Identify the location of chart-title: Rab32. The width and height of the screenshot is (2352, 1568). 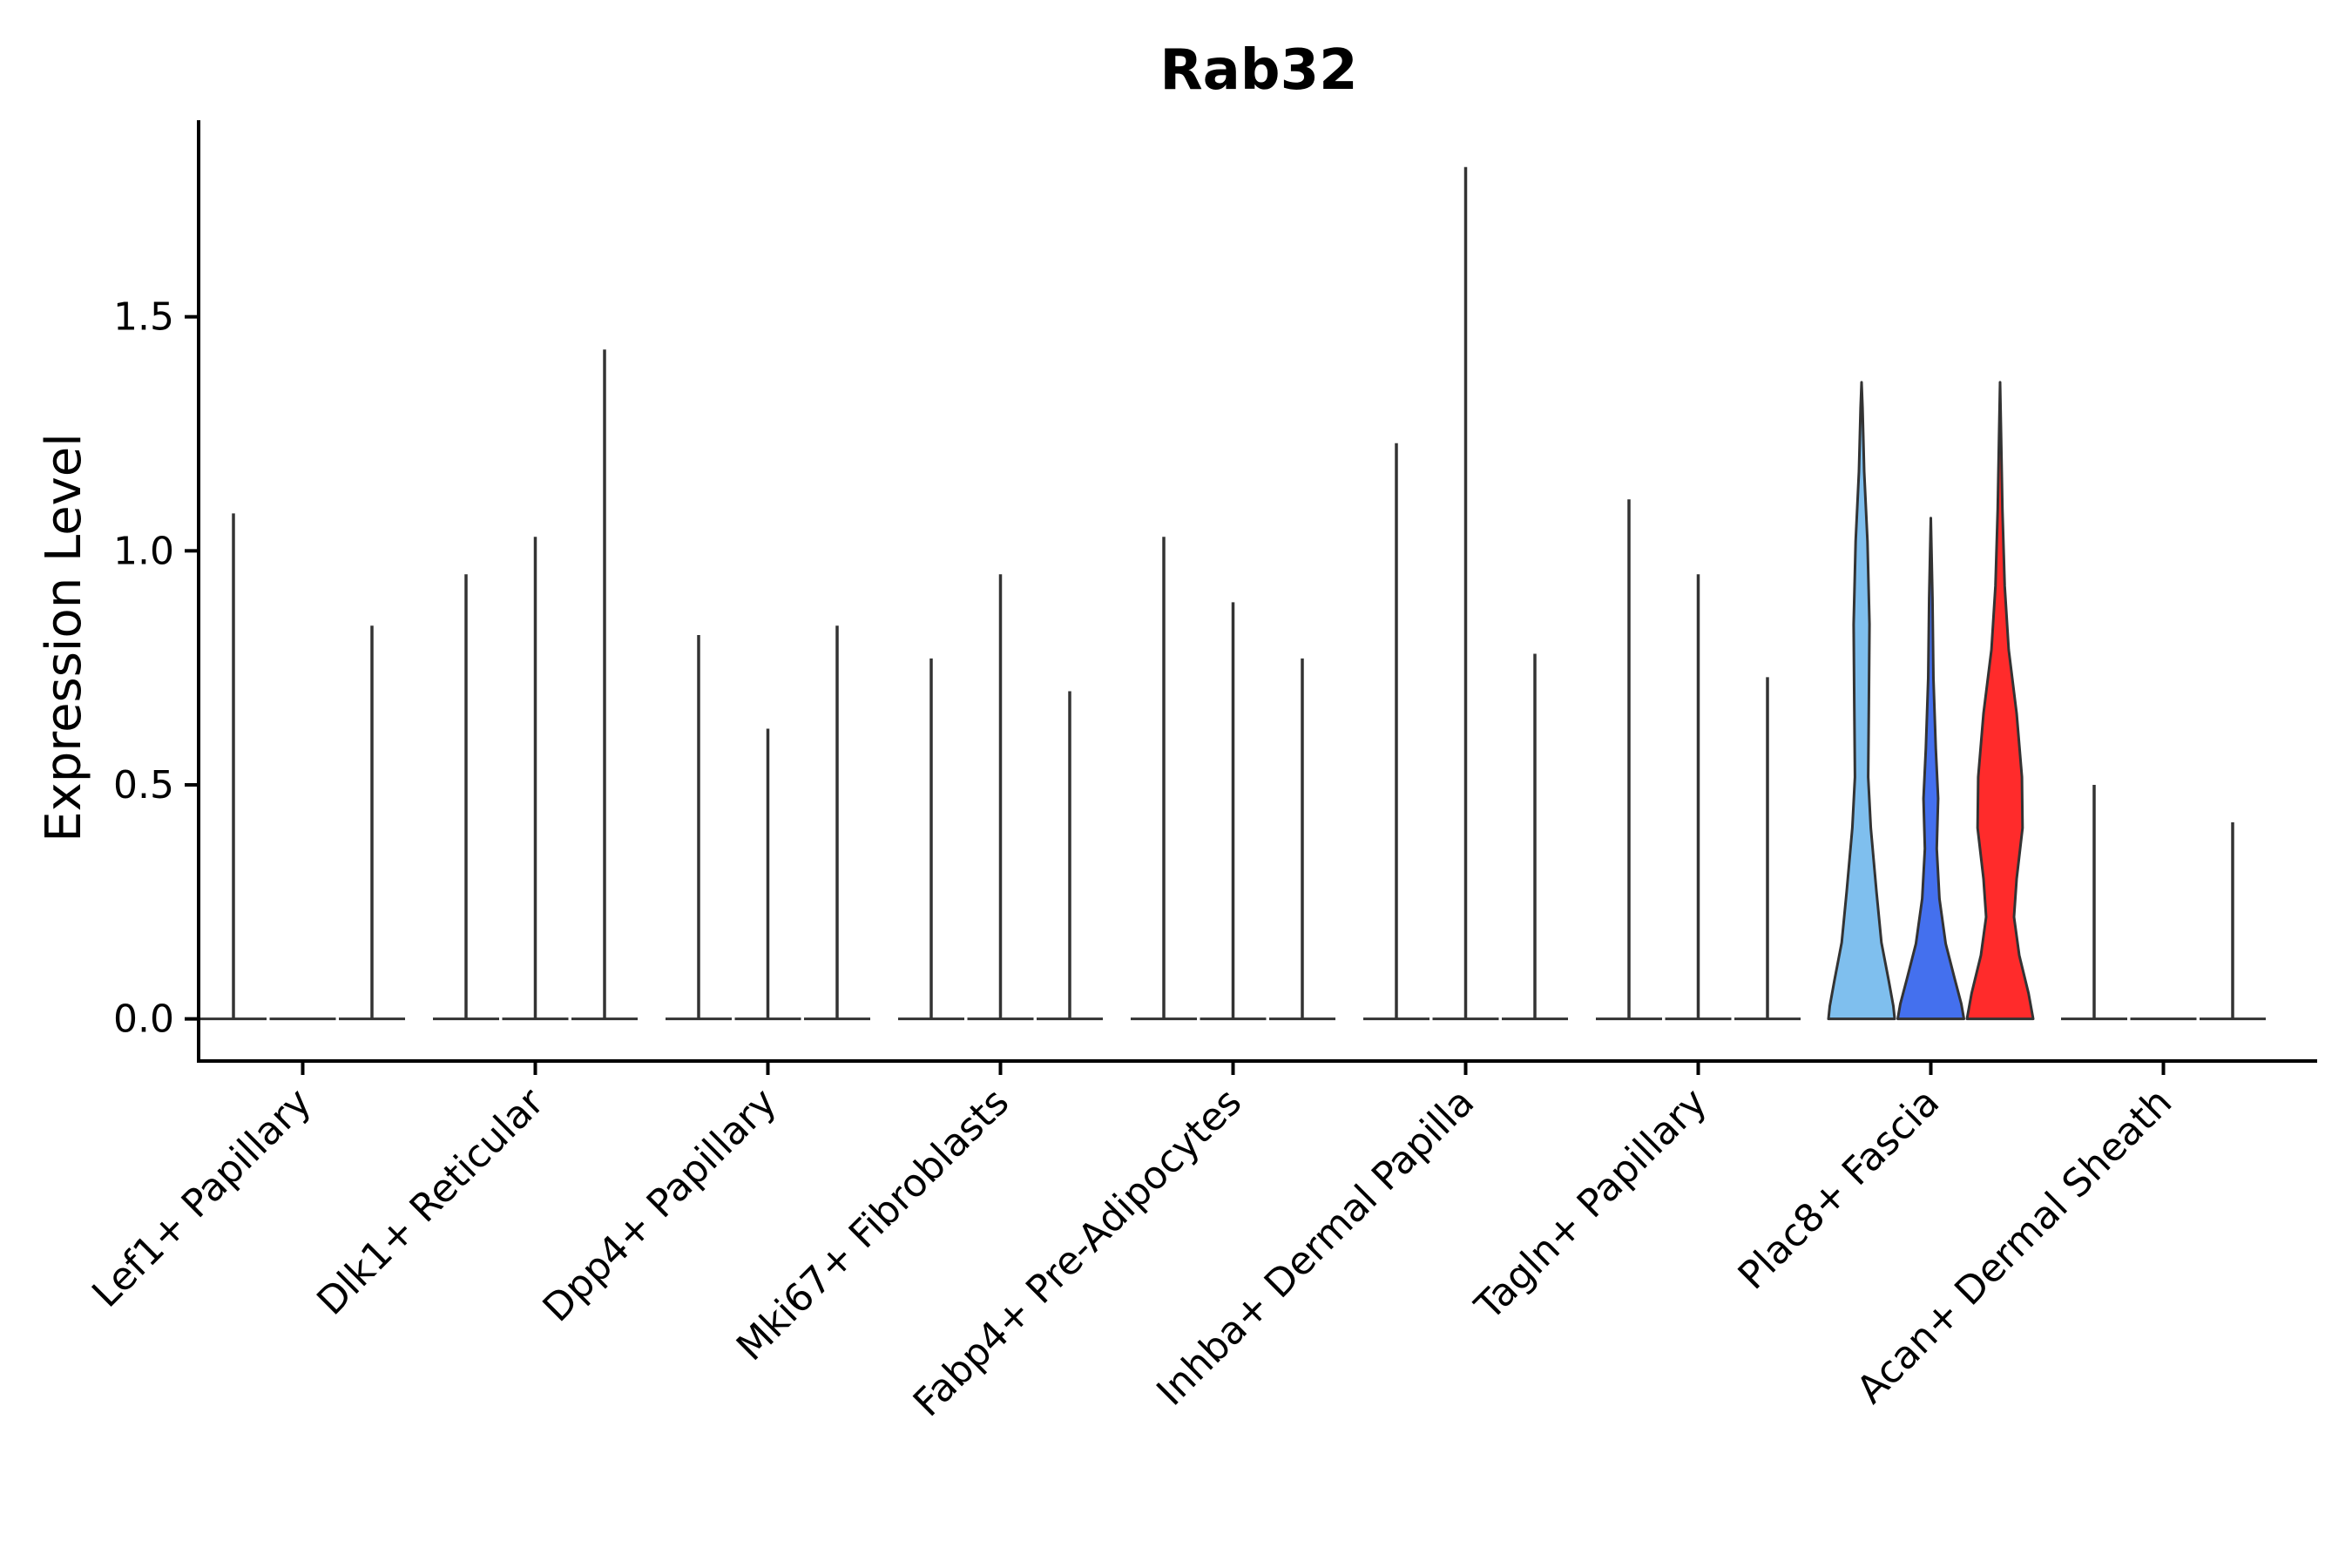
(1258, 70).